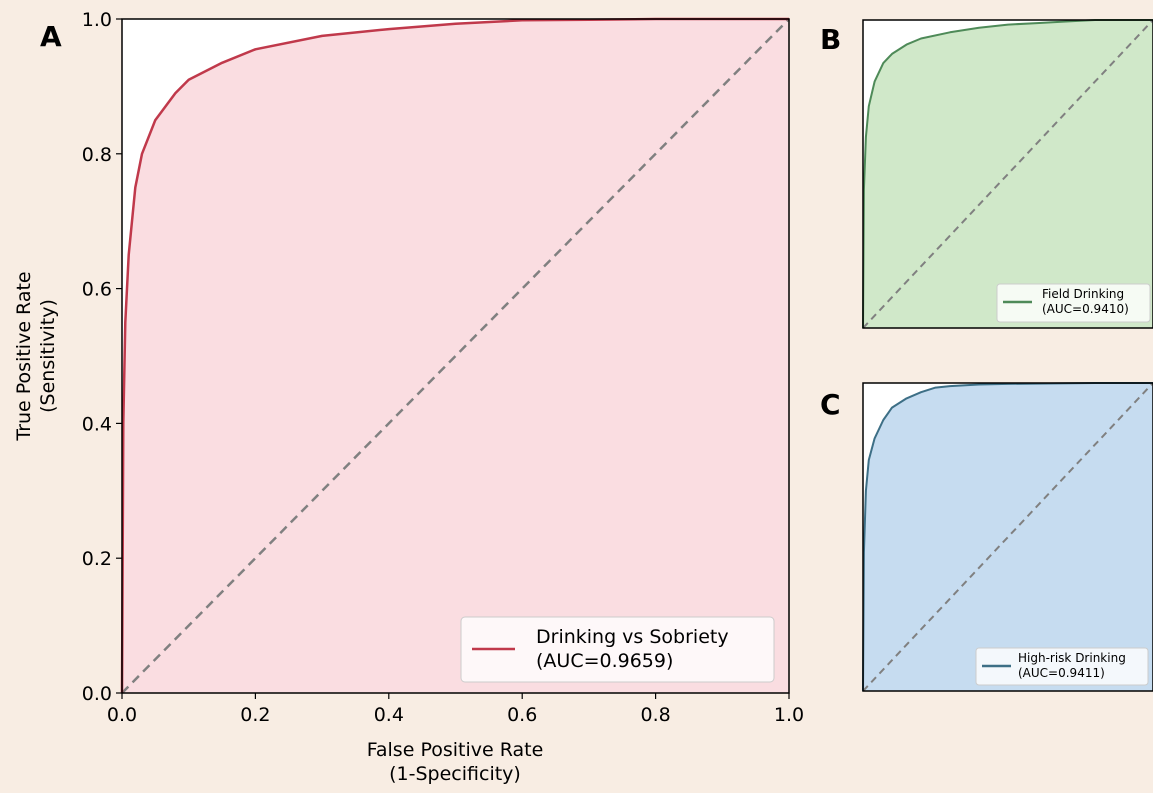 The width and height of the screenshot is (1153, 793). I want to click on panel-c-chance-line, so click(1007, 537).